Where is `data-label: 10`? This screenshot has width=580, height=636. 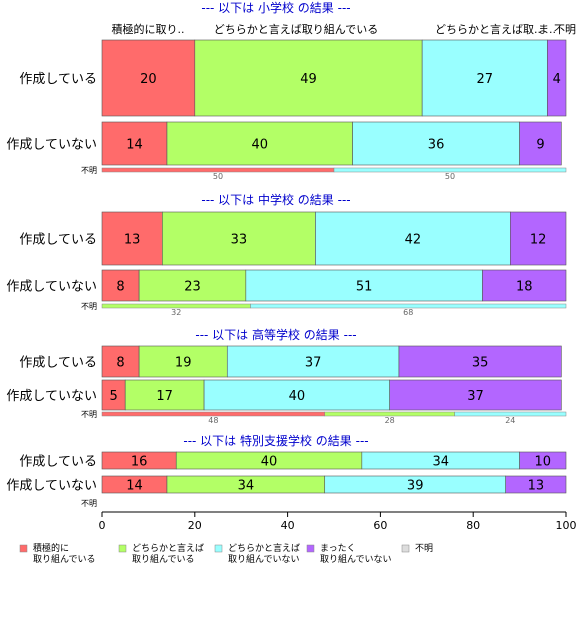
data-label: 10 is located at coordinates (543, 462).